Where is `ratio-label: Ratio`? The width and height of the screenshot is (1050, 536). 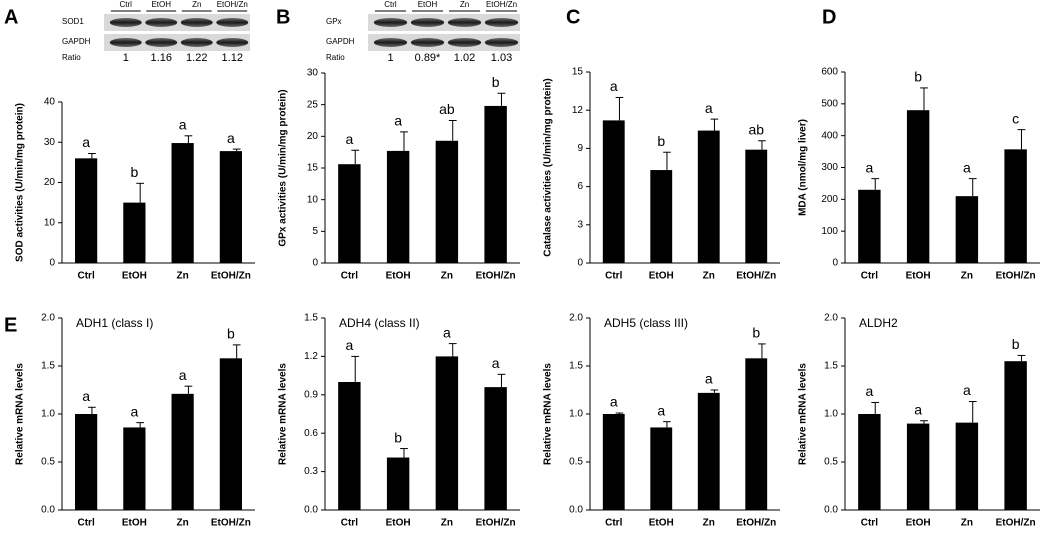
ratio-label: Ratio is located at coordinates (71, 57).